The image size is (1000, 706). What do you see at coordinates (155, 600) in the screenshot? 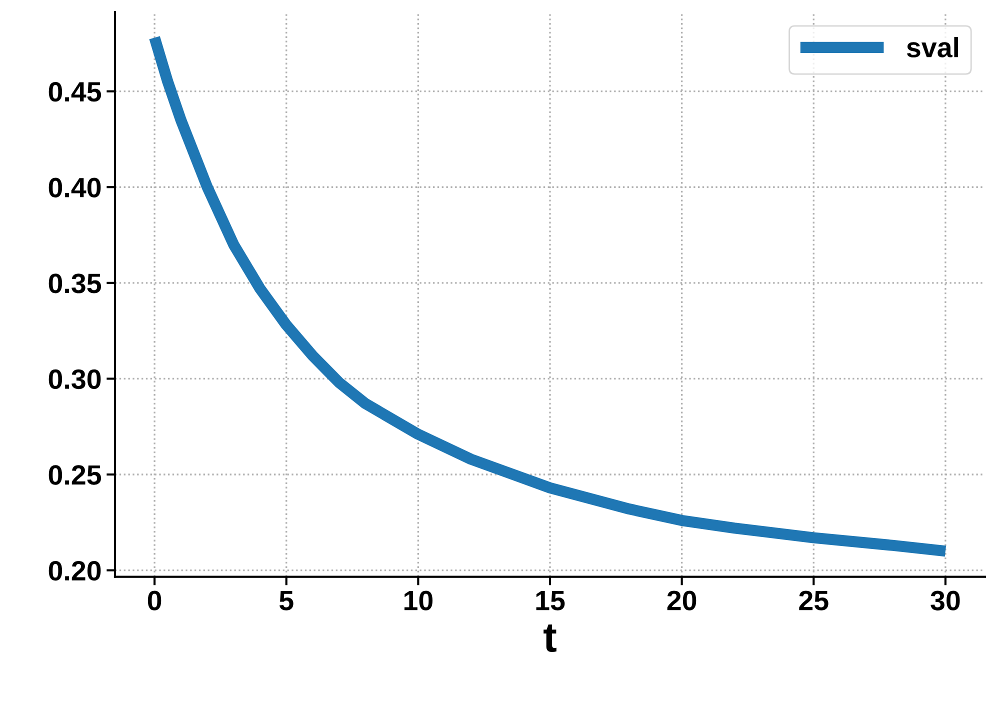
I see `x-tick-label: 0` at bounding box center [155, 600].